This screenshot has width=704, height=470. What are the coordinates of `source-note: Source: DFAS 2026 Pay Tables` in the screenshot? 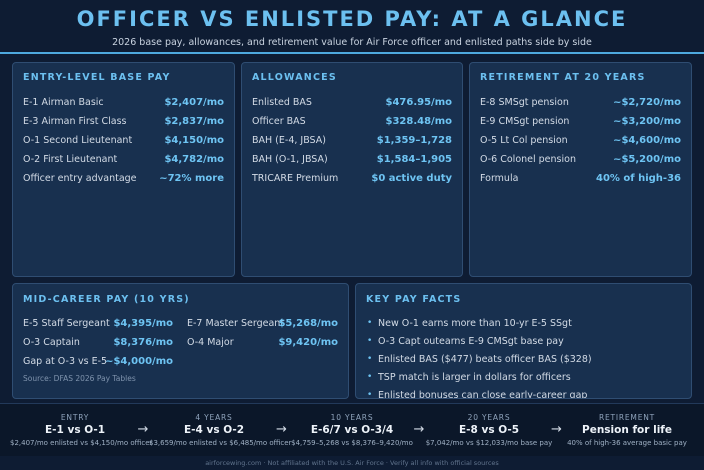 It's located at (79, 378).